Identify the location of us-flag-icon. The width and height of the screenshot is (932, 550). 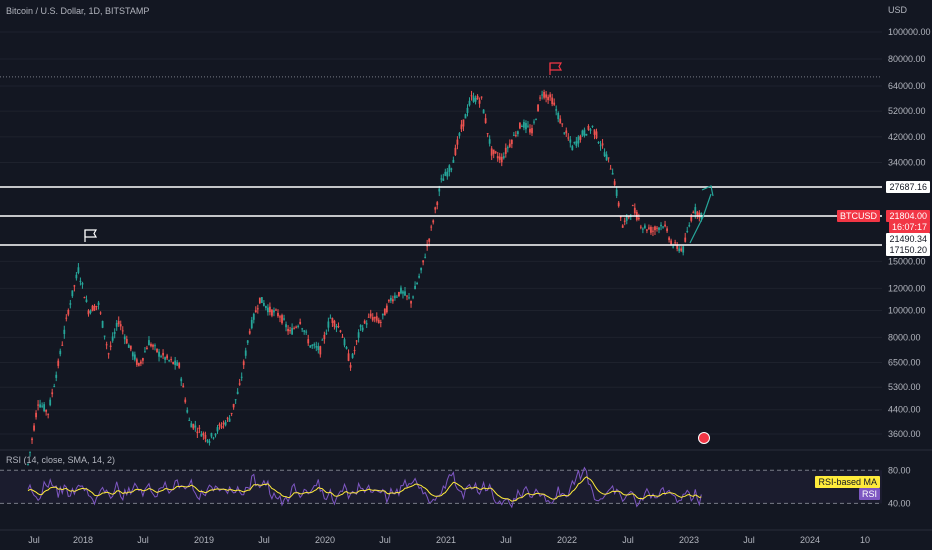
(704, 438).